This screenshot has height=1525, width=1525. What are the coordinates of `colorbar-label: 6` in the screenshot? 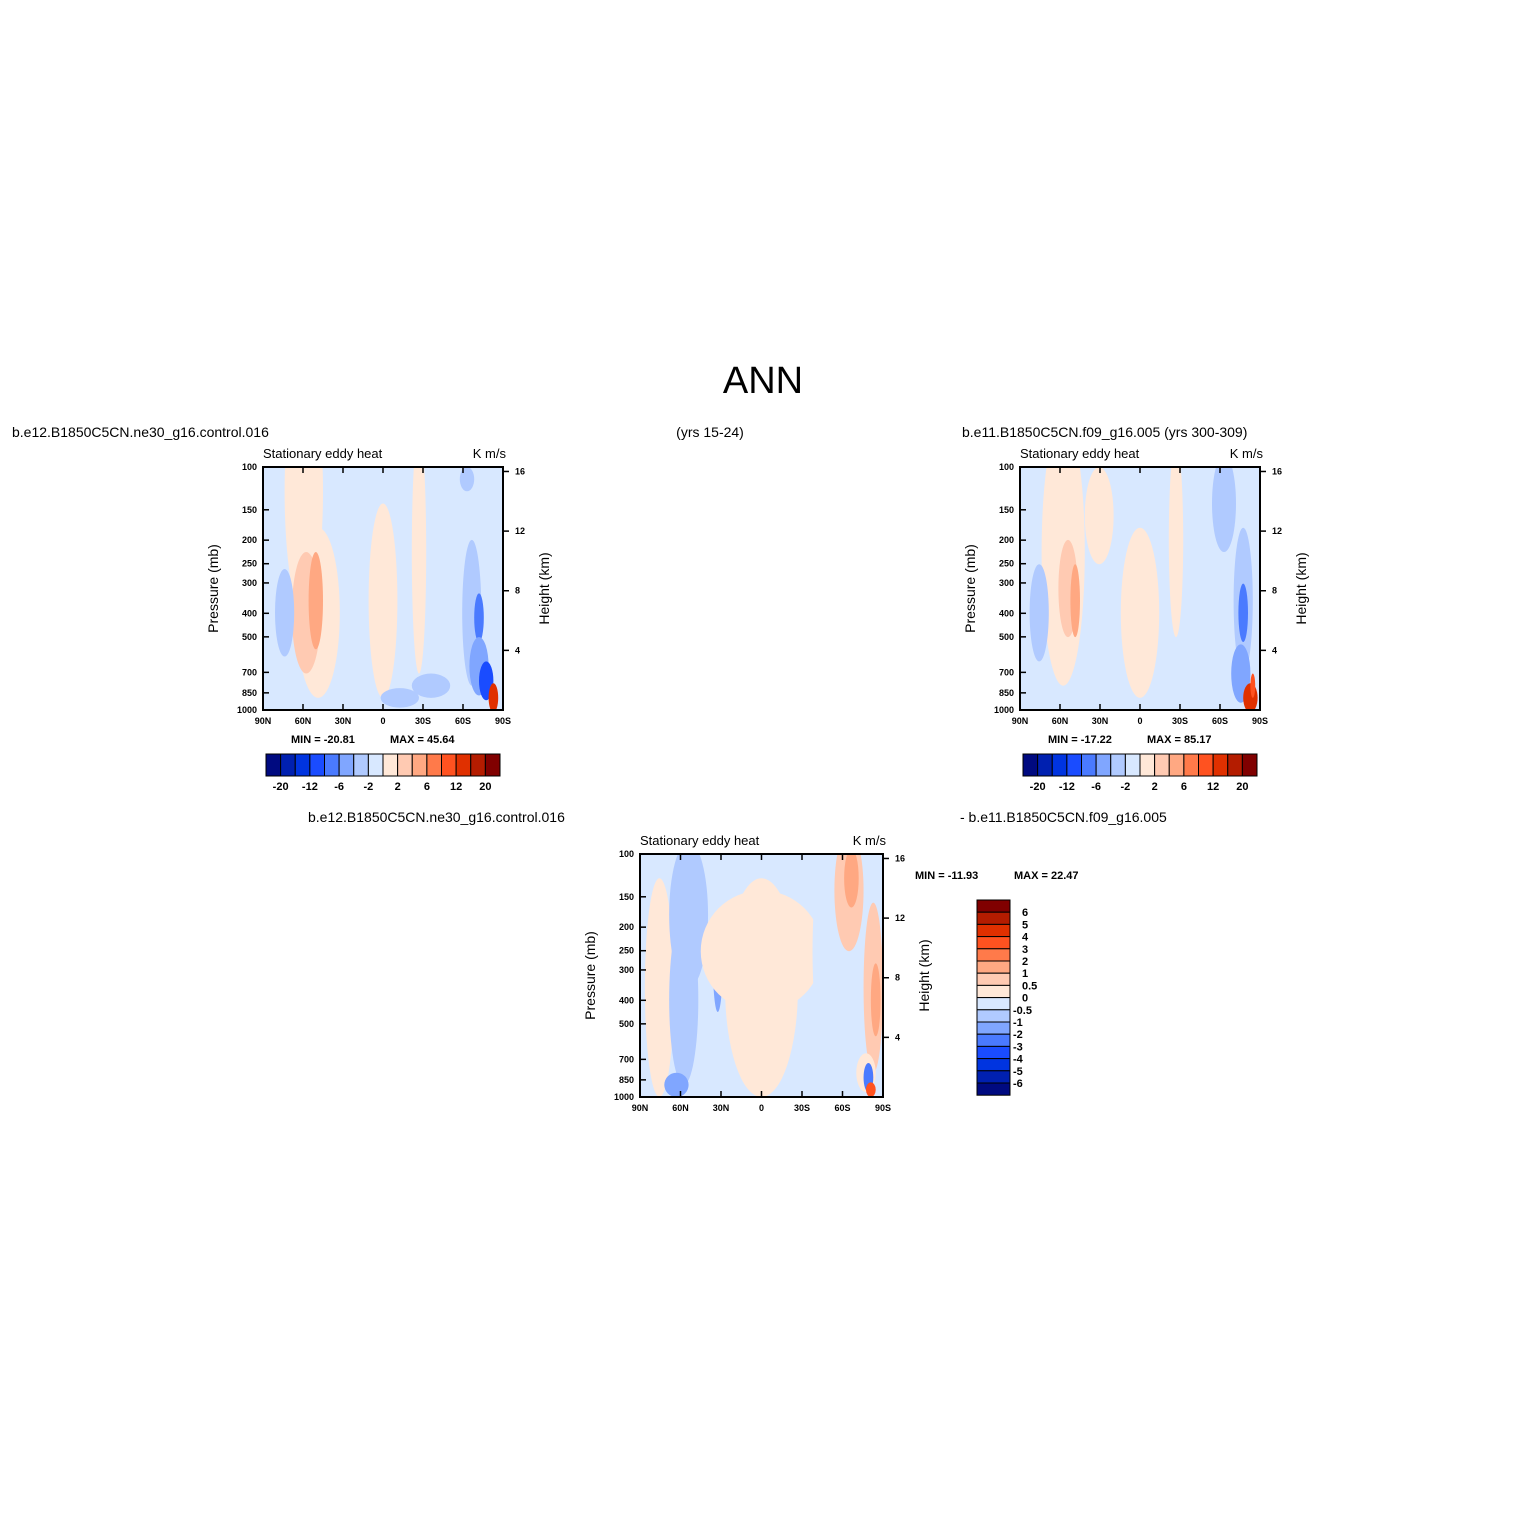 It's located at (427, 787).